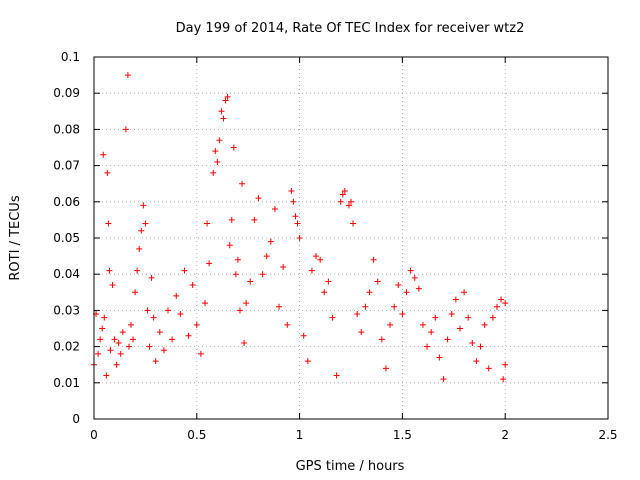 Image resolution: width=640 pixels, height=480 pixels. What do you see at coordinates (66, 202) in the screenshot?
I see `y-tick-label: 0.06` at bounding box center [66, 202].